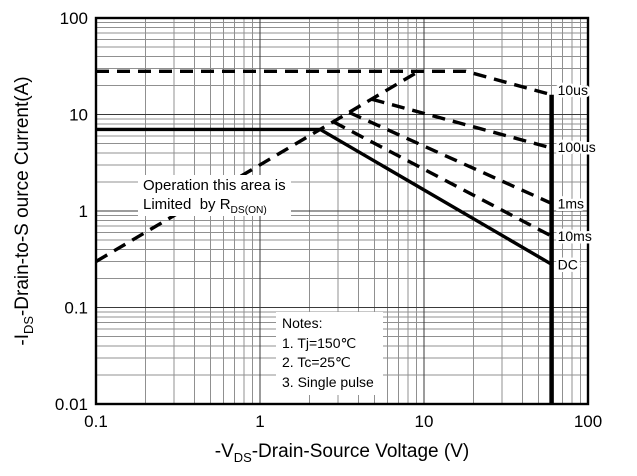 The height and width of the screenshot is (476, 637). Describe the element at coordinates (302, 323) in the screenshot. I see `notes-title: Notes:` at that location.